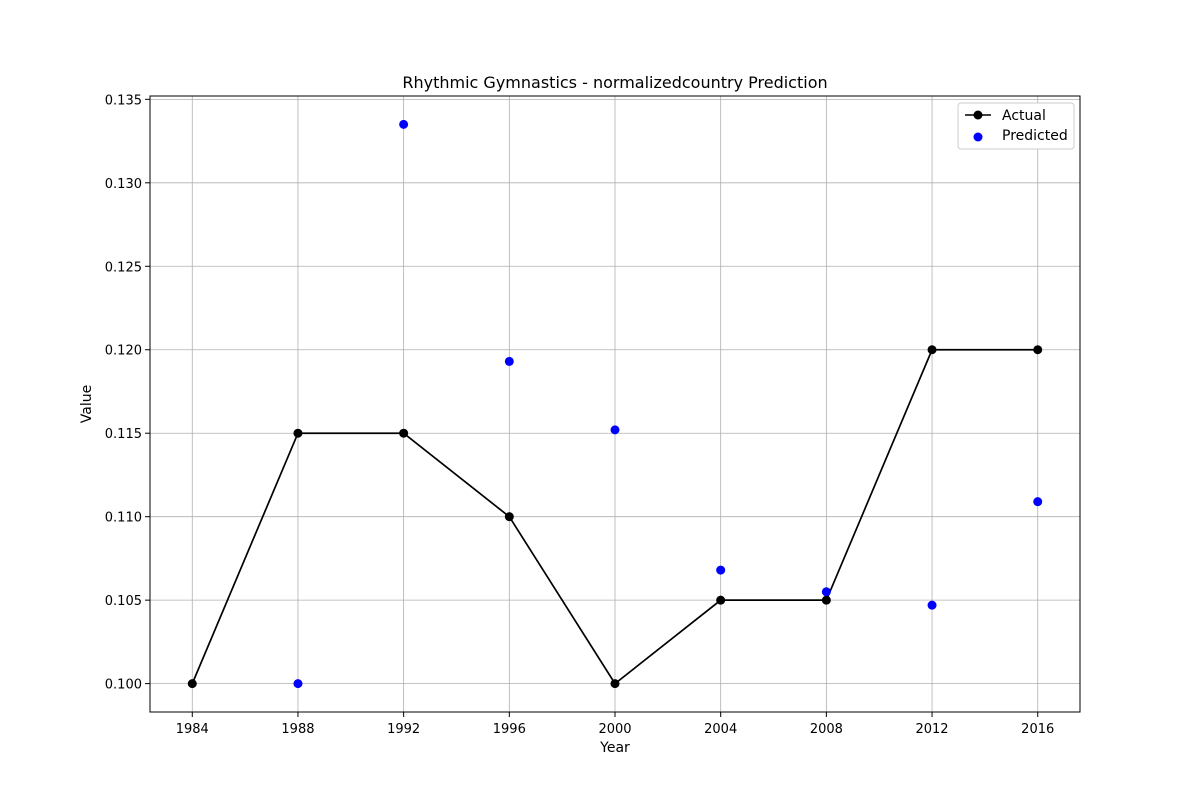 This screenshot has height=800, width=1200. Describe the element at coordinates (1024, 116) in the screenshot. I see `legend-actual-label: Actual` at that location.